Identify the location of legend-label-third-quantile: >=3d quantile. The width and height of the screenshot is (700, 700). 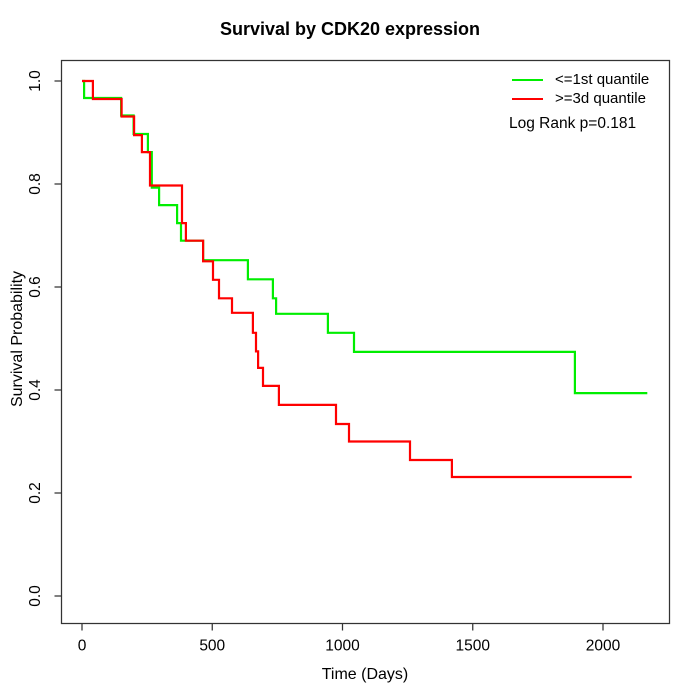
(600, 98).